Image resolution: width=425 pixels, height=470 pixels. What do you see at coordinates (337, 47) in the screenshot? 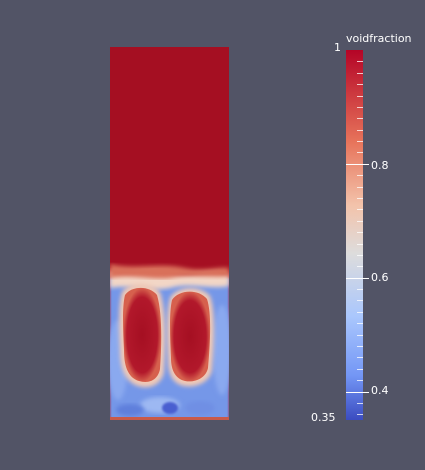
I see `colorbar-max-label: 1` at bounding box center [337, 47].